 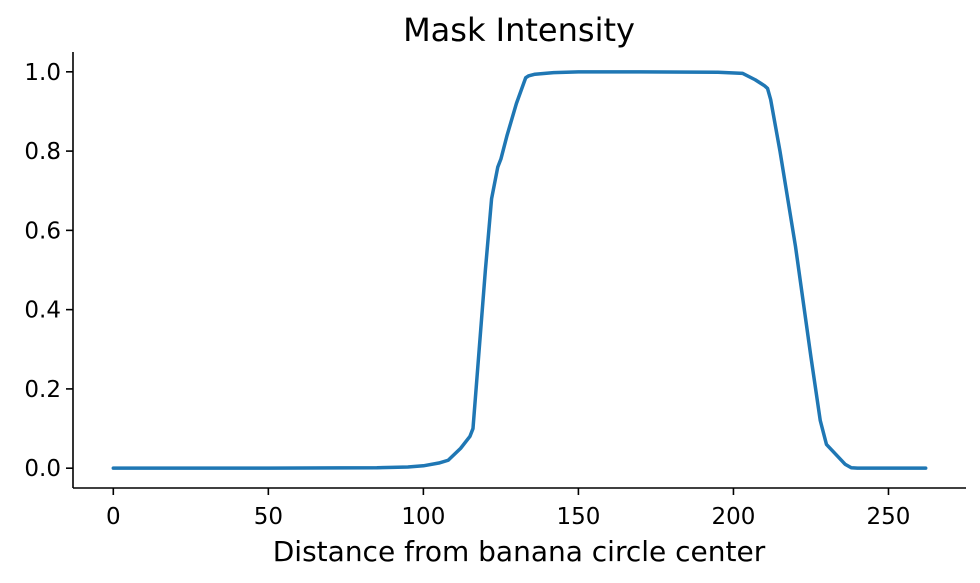 I want to click on x-tick-label: 50, so click(x=268, y=517).